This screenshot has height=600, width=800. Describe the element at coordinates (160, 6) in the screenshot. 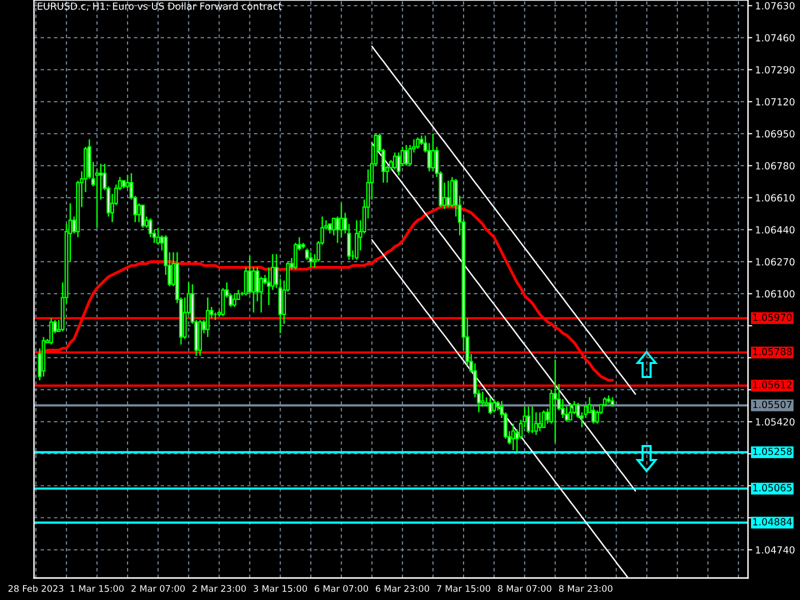

I see `chart-title: EURUSD.c, H1: Euro vs US Dollar Forward contract` at that location.